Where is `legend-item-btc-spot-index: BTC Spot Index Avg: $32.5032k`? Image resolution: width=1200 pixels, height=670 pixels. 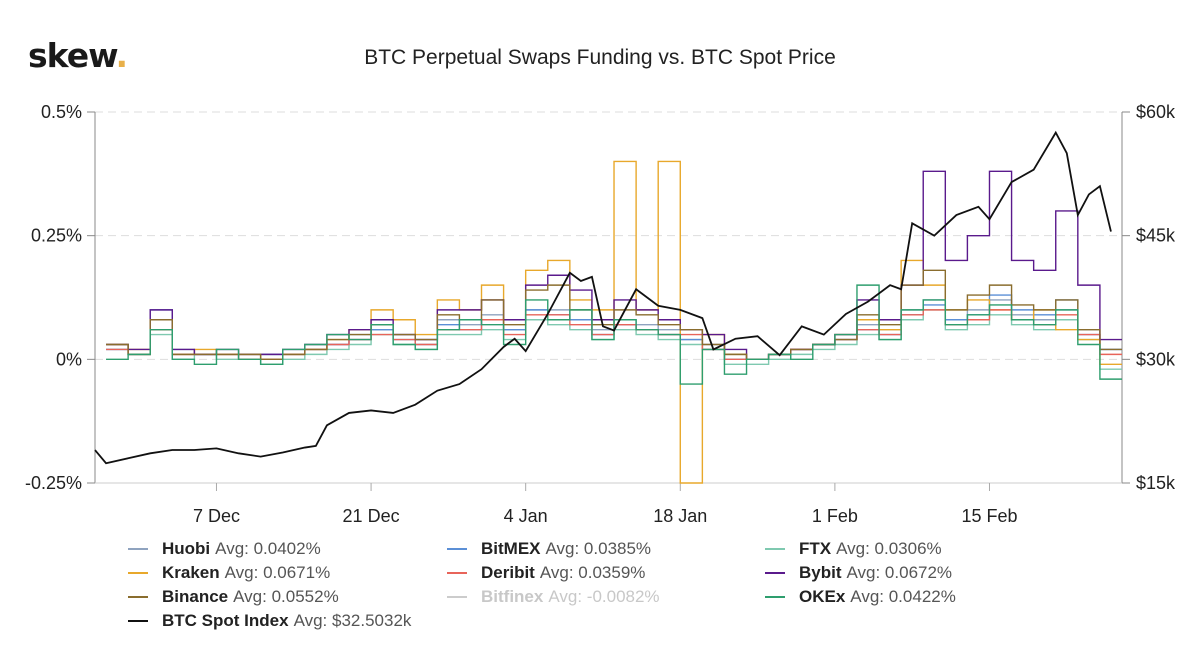 legend-item-btc-spot-index: BTC Spot Index Avg: $32.5032k is located at coordinates (269, 621).